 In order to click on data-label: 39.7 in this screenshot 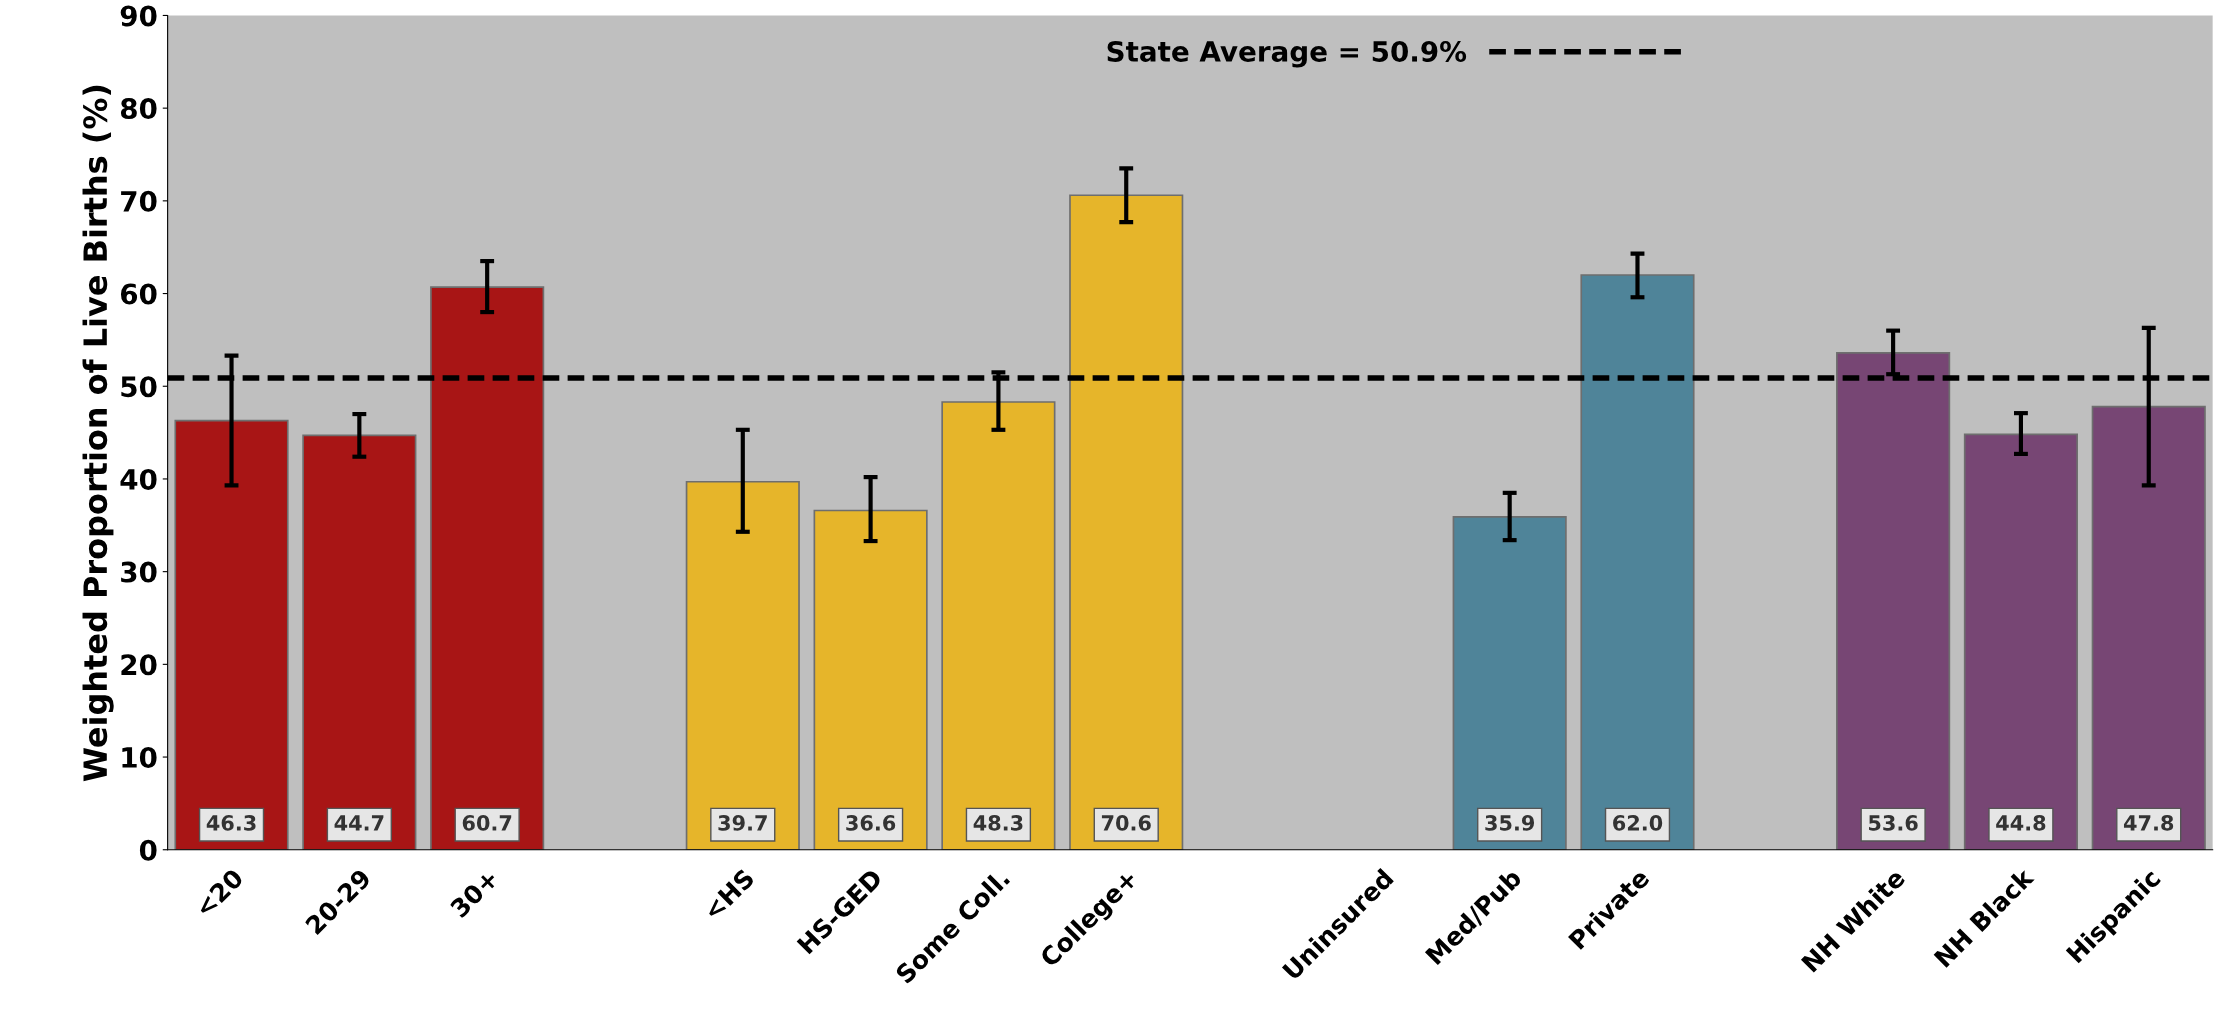, I will do `click(742, 823)`.